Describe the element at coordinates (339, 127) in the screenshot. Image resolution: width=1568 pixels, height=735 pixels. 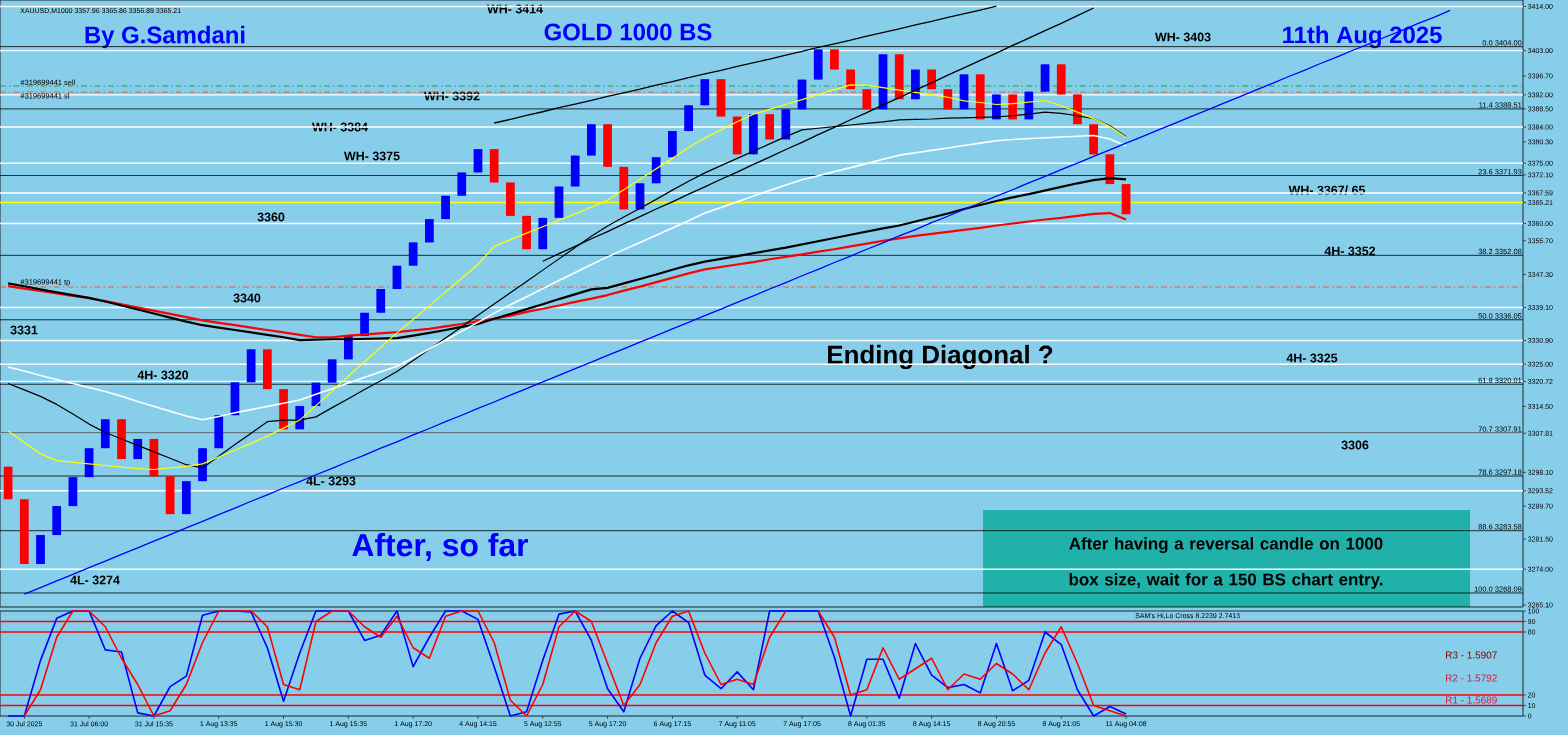
I see `annotation: WH- 3384` at that location.